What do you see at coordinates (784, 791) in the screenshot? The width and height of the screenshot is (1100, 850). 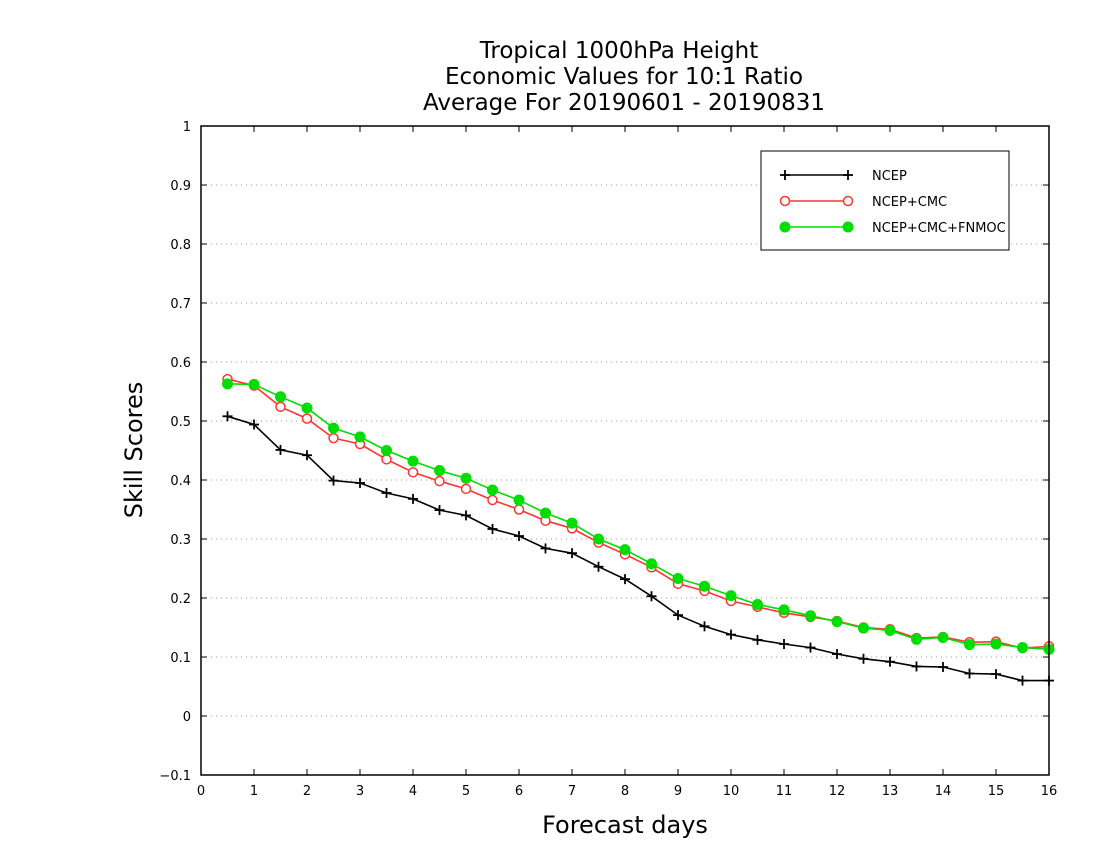 I see `x-tick-label: 11` at bounding box center [784, 791].